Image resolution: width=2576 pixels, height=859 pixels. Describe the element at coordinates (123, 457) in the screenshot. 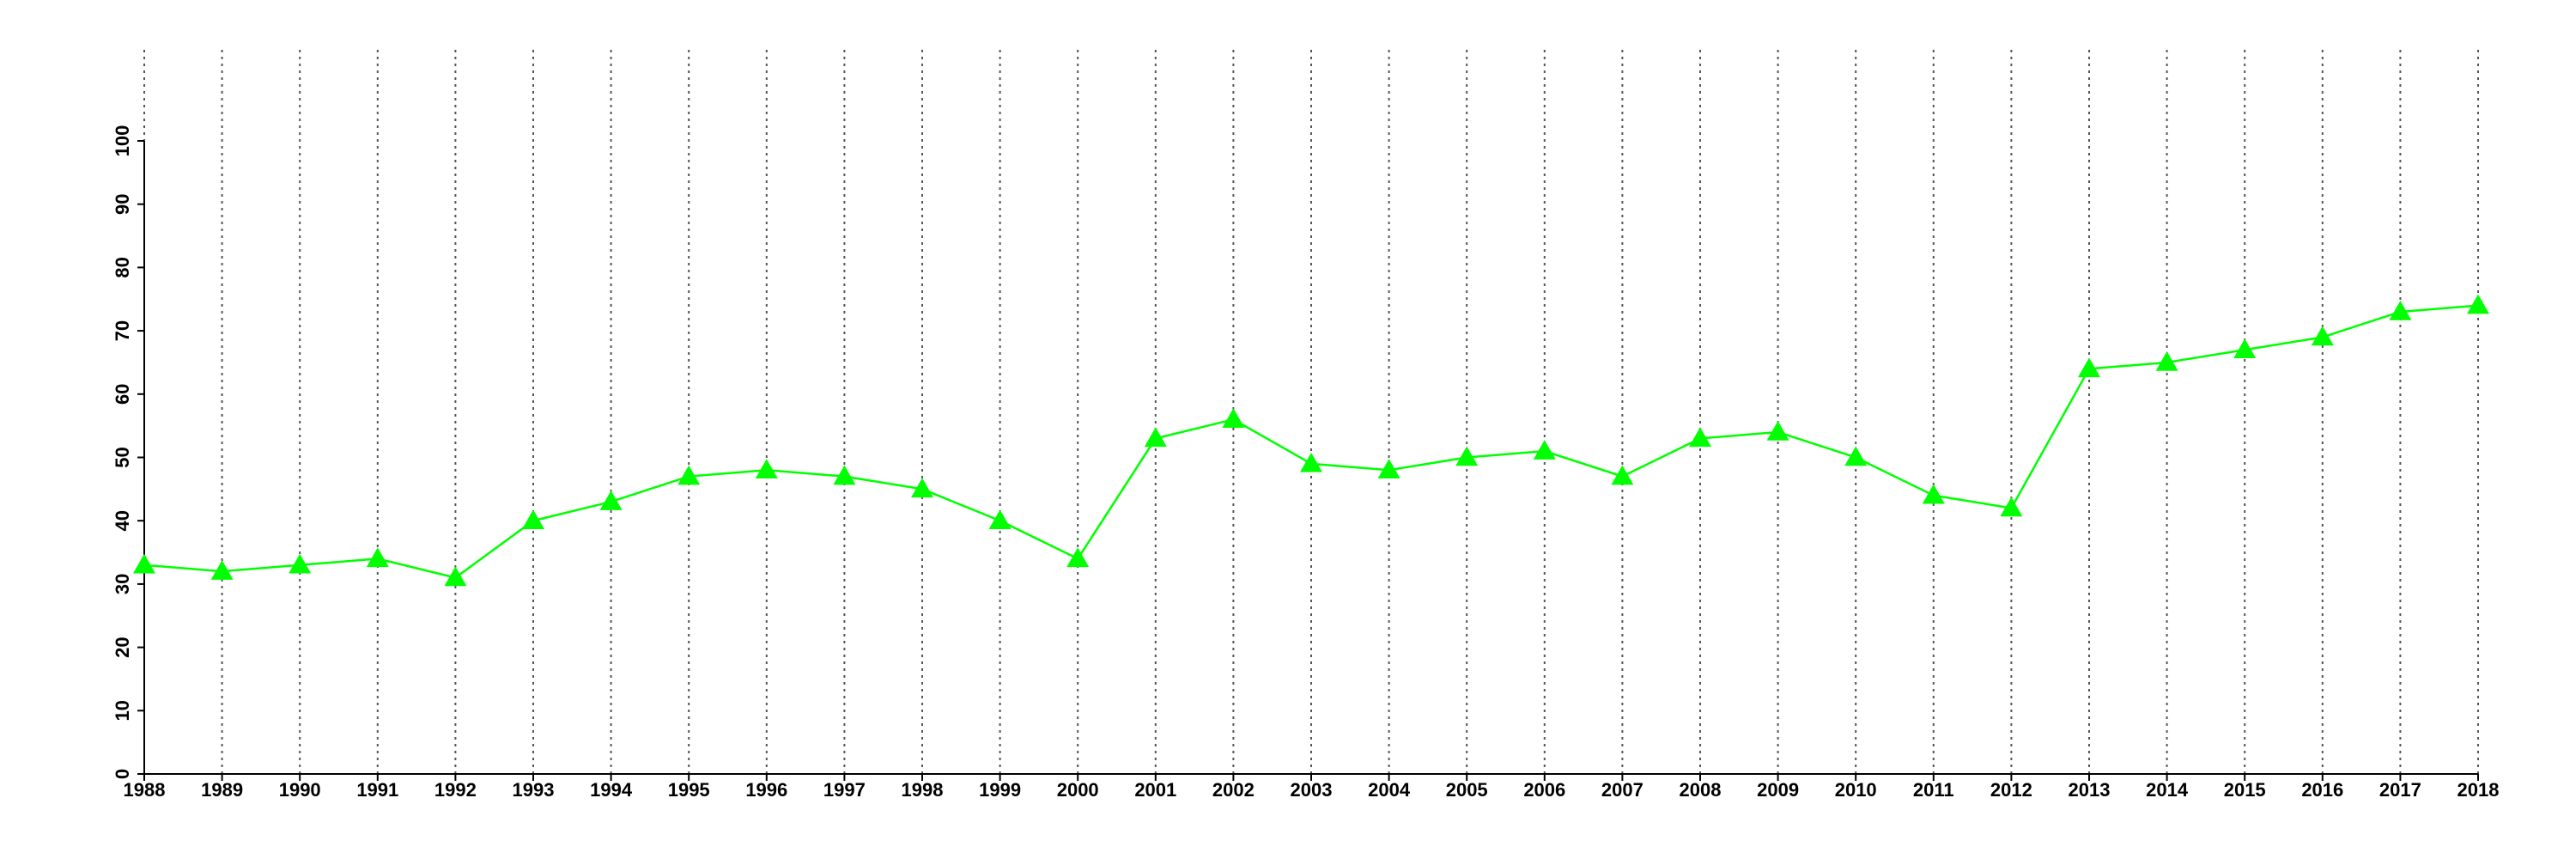

I see `y-tick-label: 50` at that location.